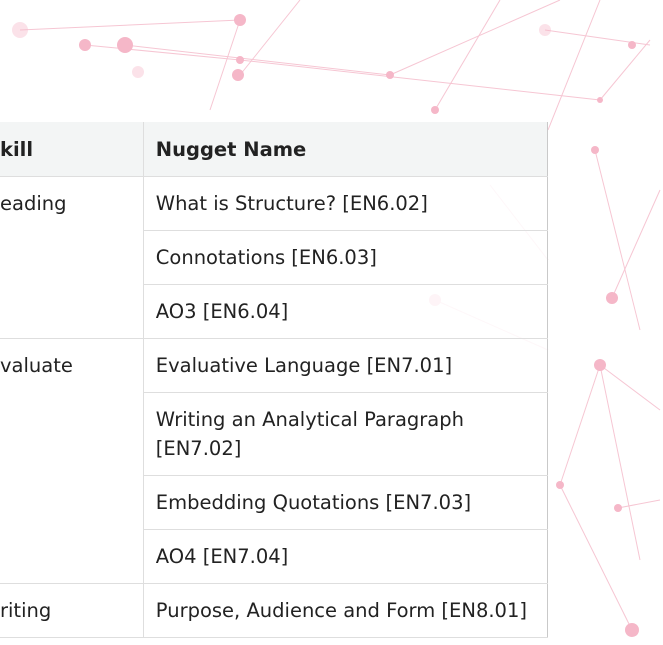  Describe the element at coordinates (345, 365) in the screenshot. I see `nugget-cell: Evaluative Language [EN7.01]` at that location.